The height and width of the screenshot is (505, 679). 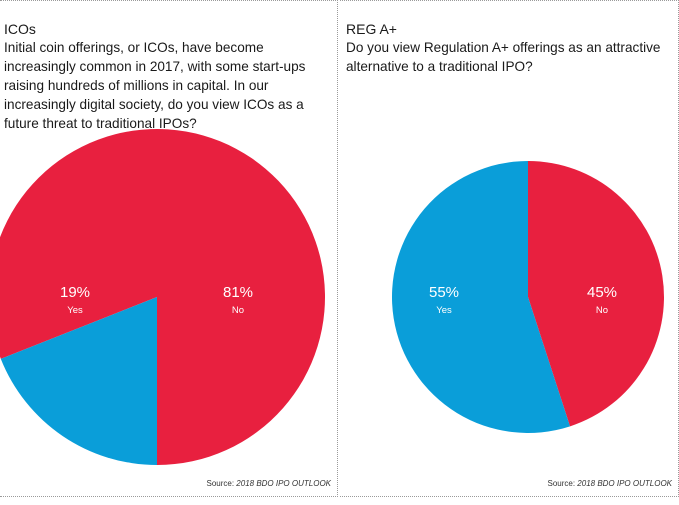 What do you see at coordinates (444, 310) in the screenshot?
I see `rega-category-label-yes: Yes` at bounding box center [444, 310].